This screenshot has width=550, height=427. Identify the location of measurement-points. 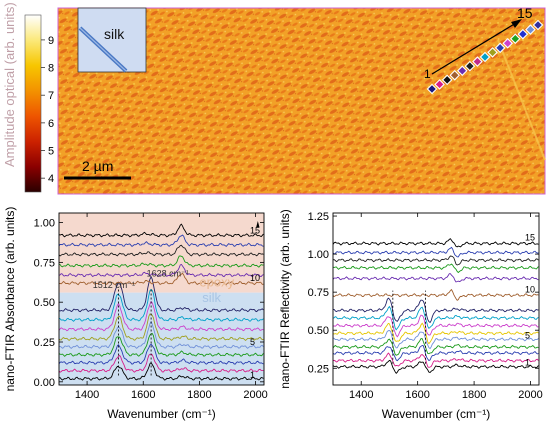
(485, 57).